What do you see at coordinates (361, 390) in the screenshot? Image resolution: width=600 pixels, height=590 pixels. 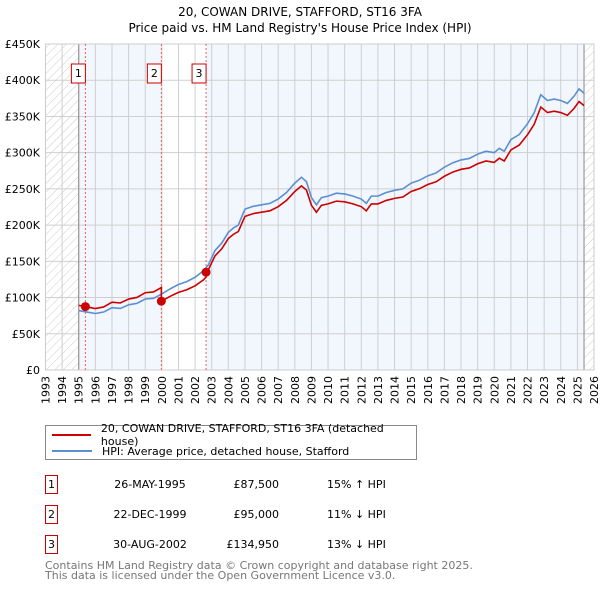 I see `x-tick-label: 2012` at bounding box center [361, 390].